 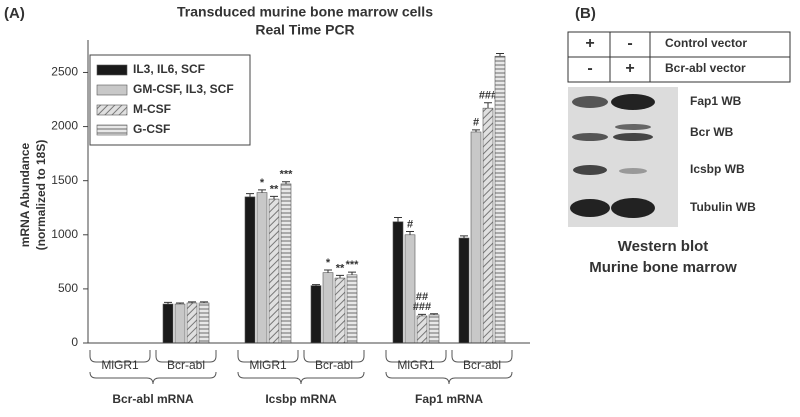 I want to click on y-tick-label: 2000, so click(x=64, y=126).